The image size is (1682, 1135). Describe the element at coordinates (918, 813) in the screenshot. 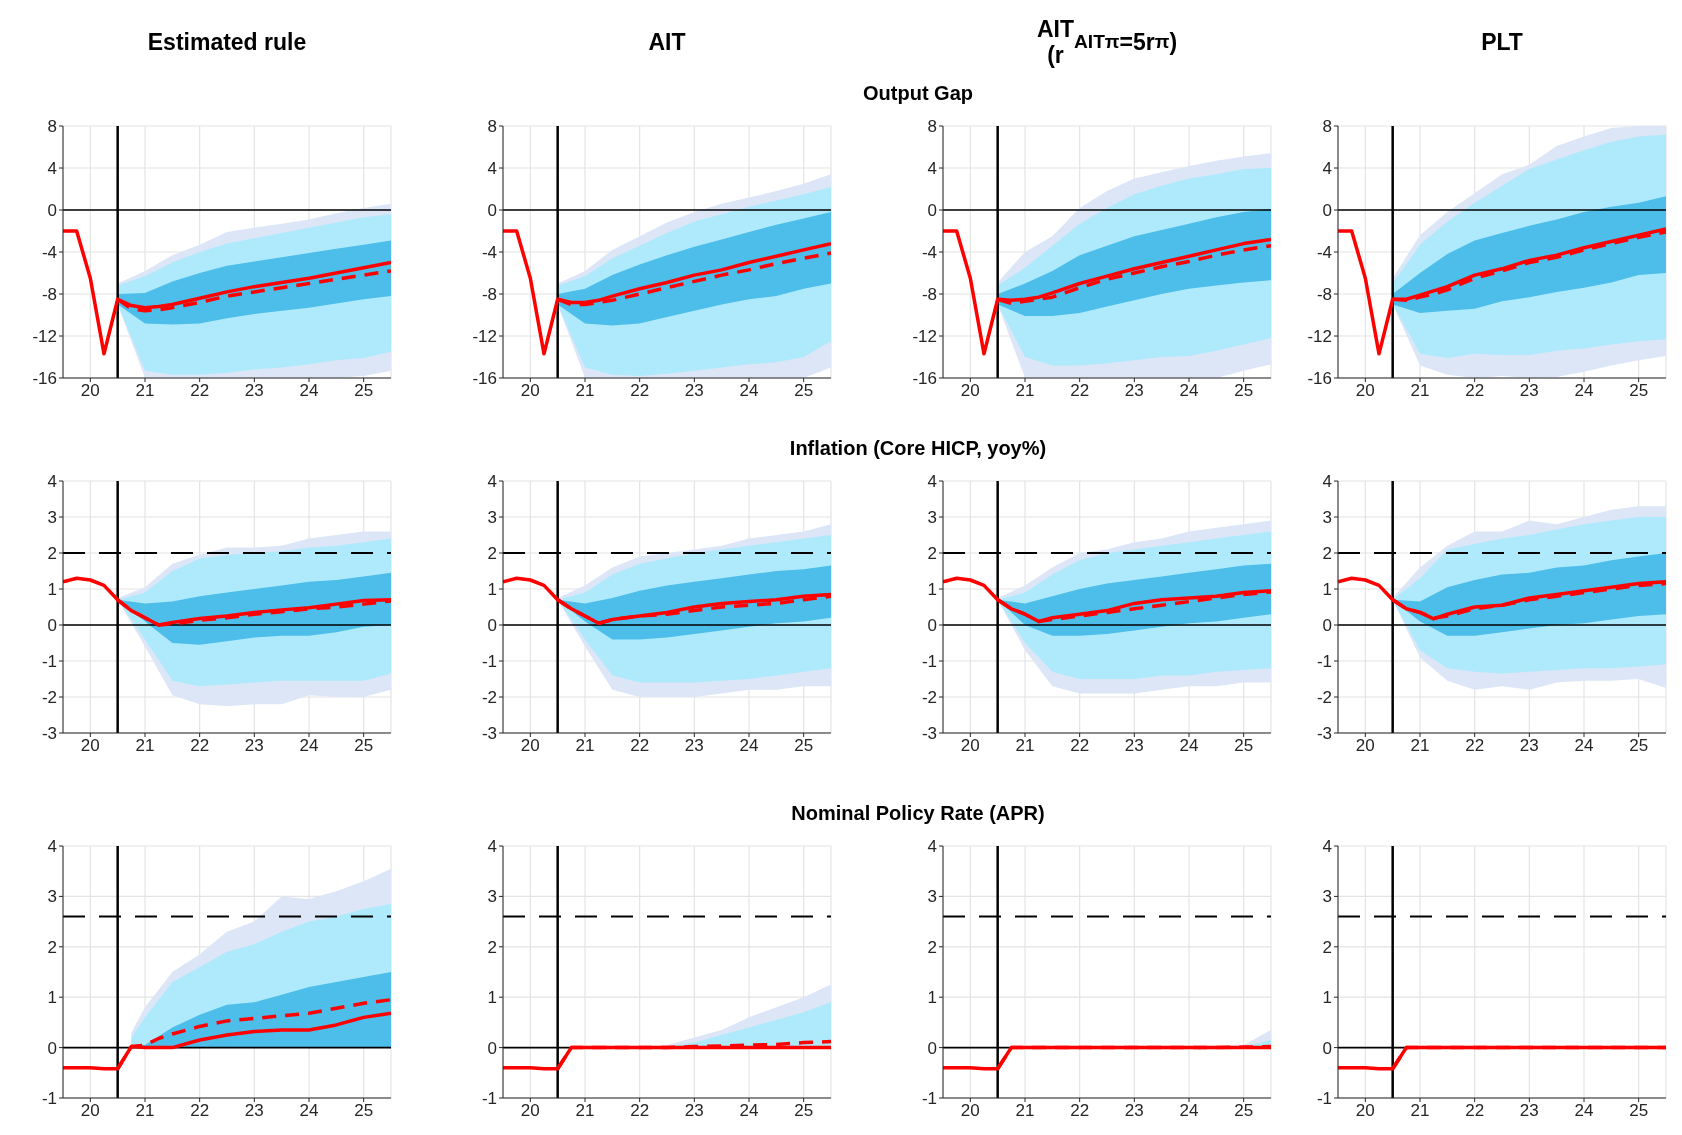

I see `chart-subtitle: Nominal Policy Rate (APR)` at that location.